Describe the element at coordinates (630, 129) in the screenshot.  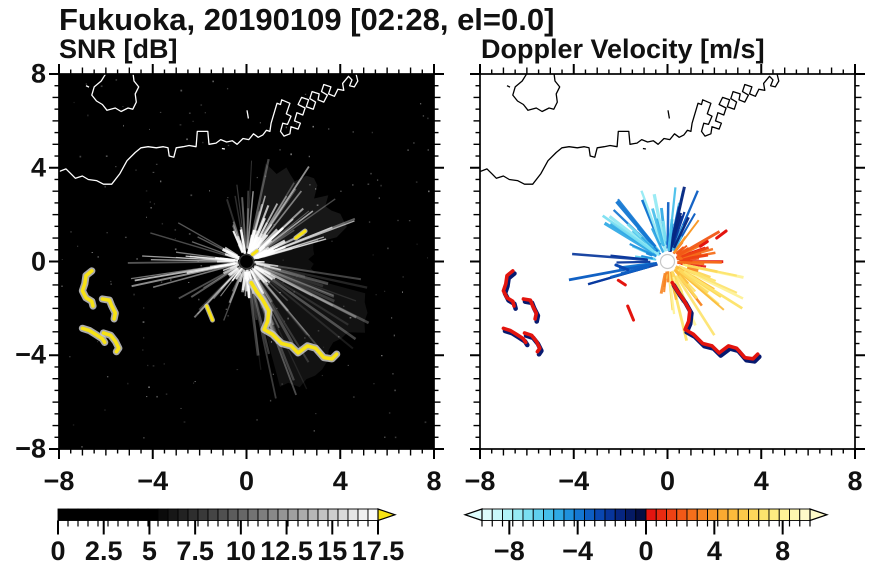
I see `vel-coastline` at that location.